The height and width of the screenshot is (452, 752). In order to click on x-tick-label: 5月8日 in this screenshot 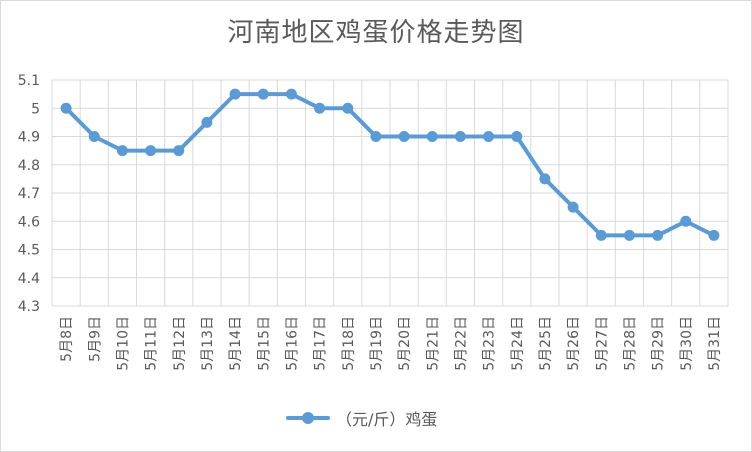, I will do `click(67, 339)`.